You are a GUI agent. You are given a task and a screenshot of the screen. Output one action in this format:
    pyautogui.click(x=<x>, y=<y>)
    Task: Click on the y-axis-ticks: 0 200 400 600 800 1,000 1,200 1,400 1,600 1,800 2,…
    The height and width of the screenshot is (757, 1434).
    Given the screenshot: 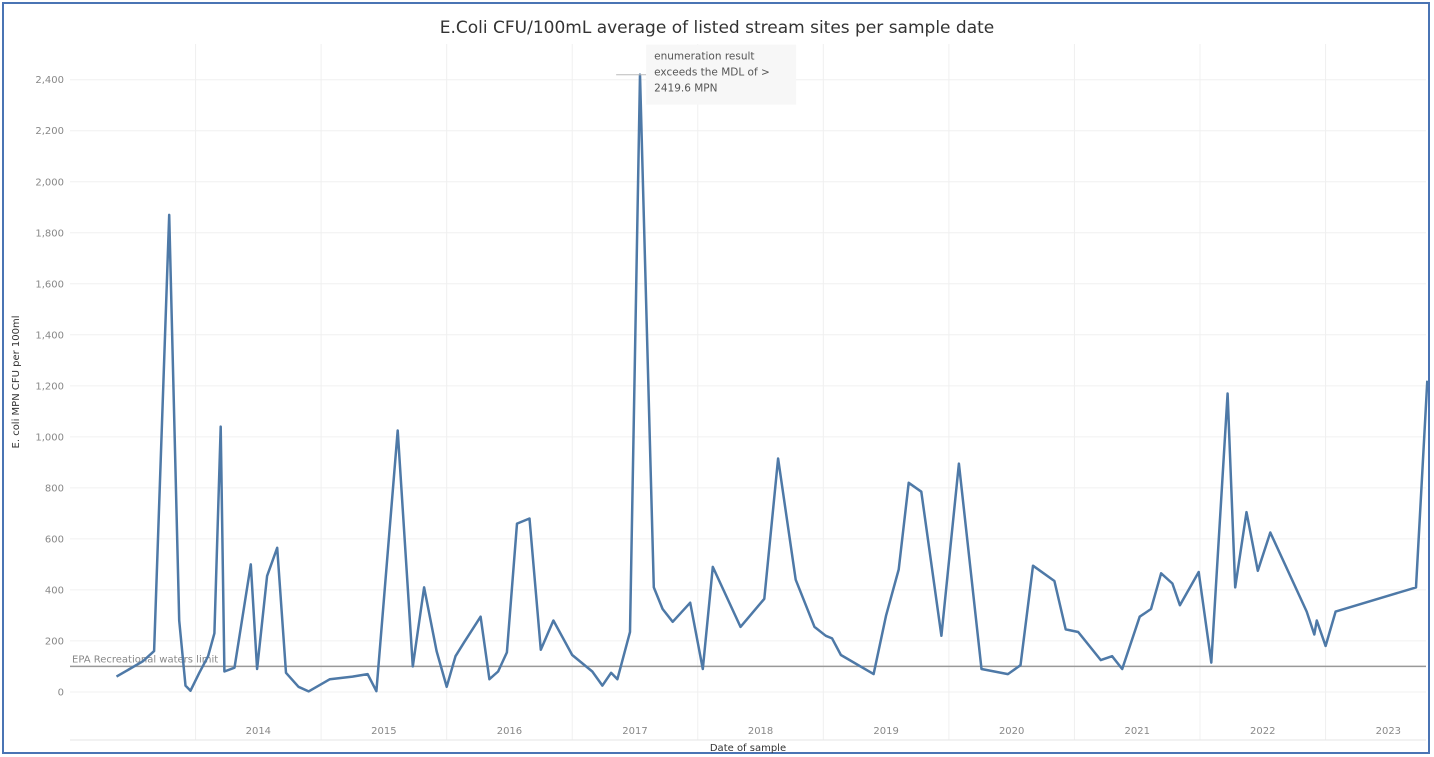 What is the action you would take?
    pyautogui.click(x=49, y=386)
    